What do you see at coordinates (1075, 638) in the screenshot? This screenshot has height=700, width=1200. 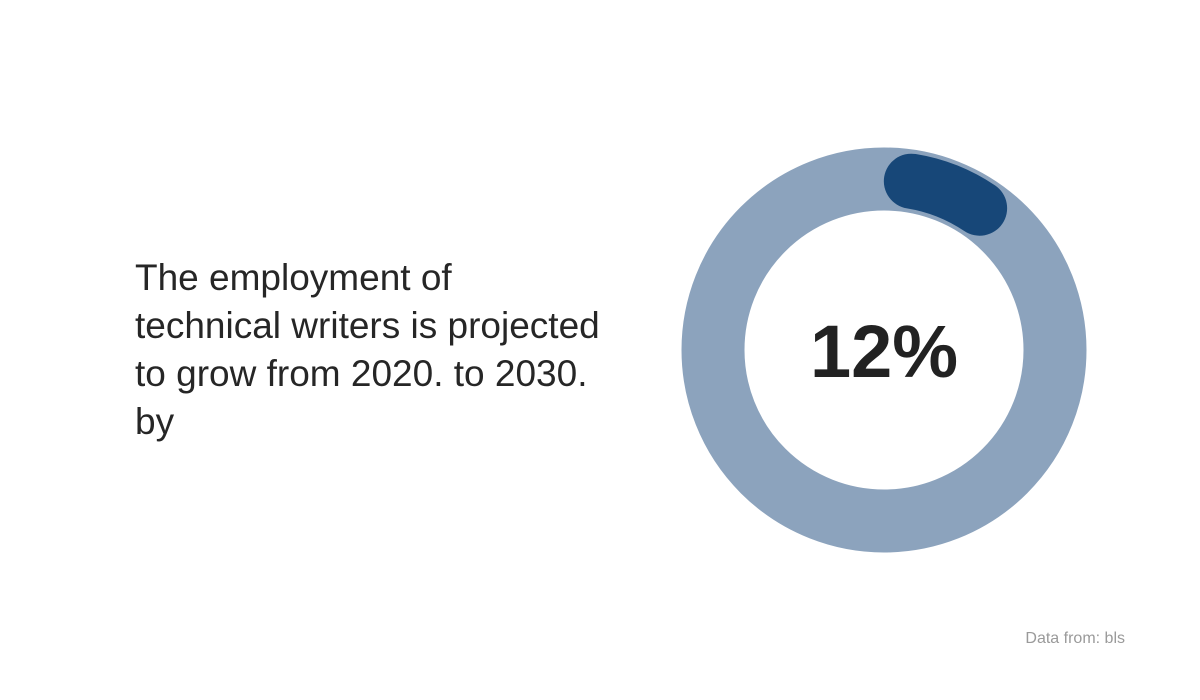 I see `source-note: Data from: bls` at bounding box center [1075, 638].